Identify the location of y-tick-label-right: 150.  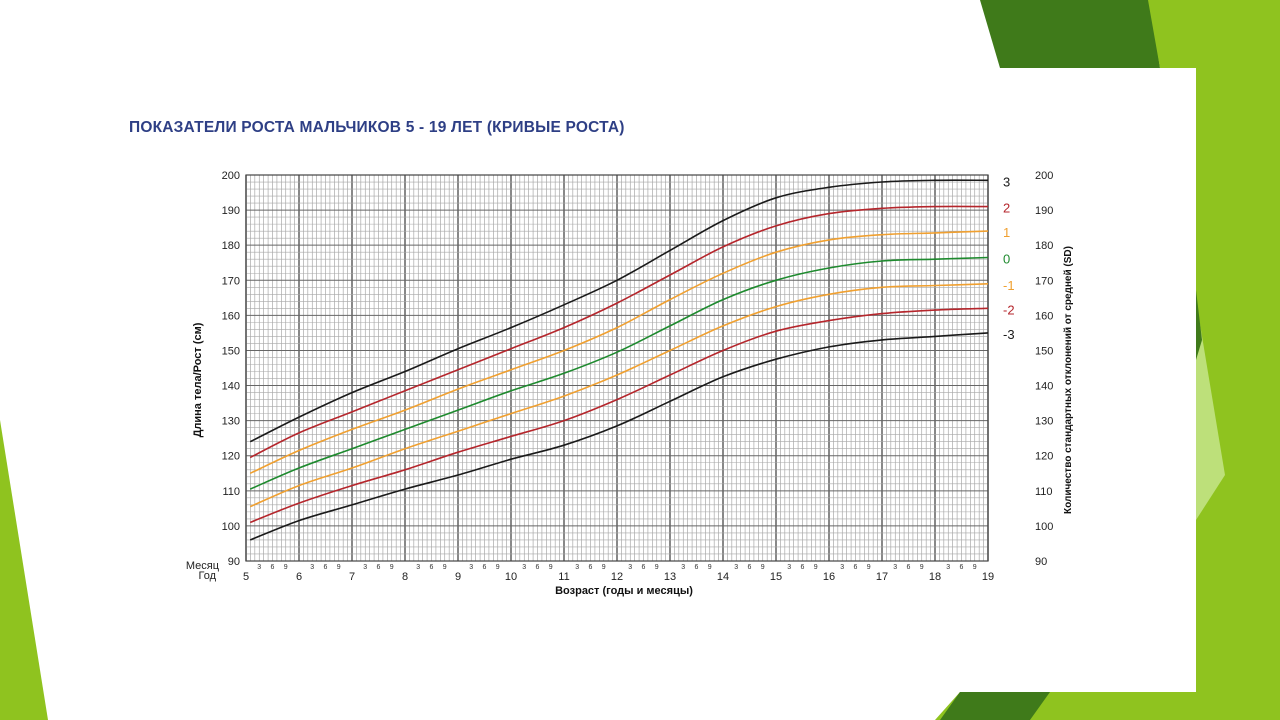
(1044, 351).